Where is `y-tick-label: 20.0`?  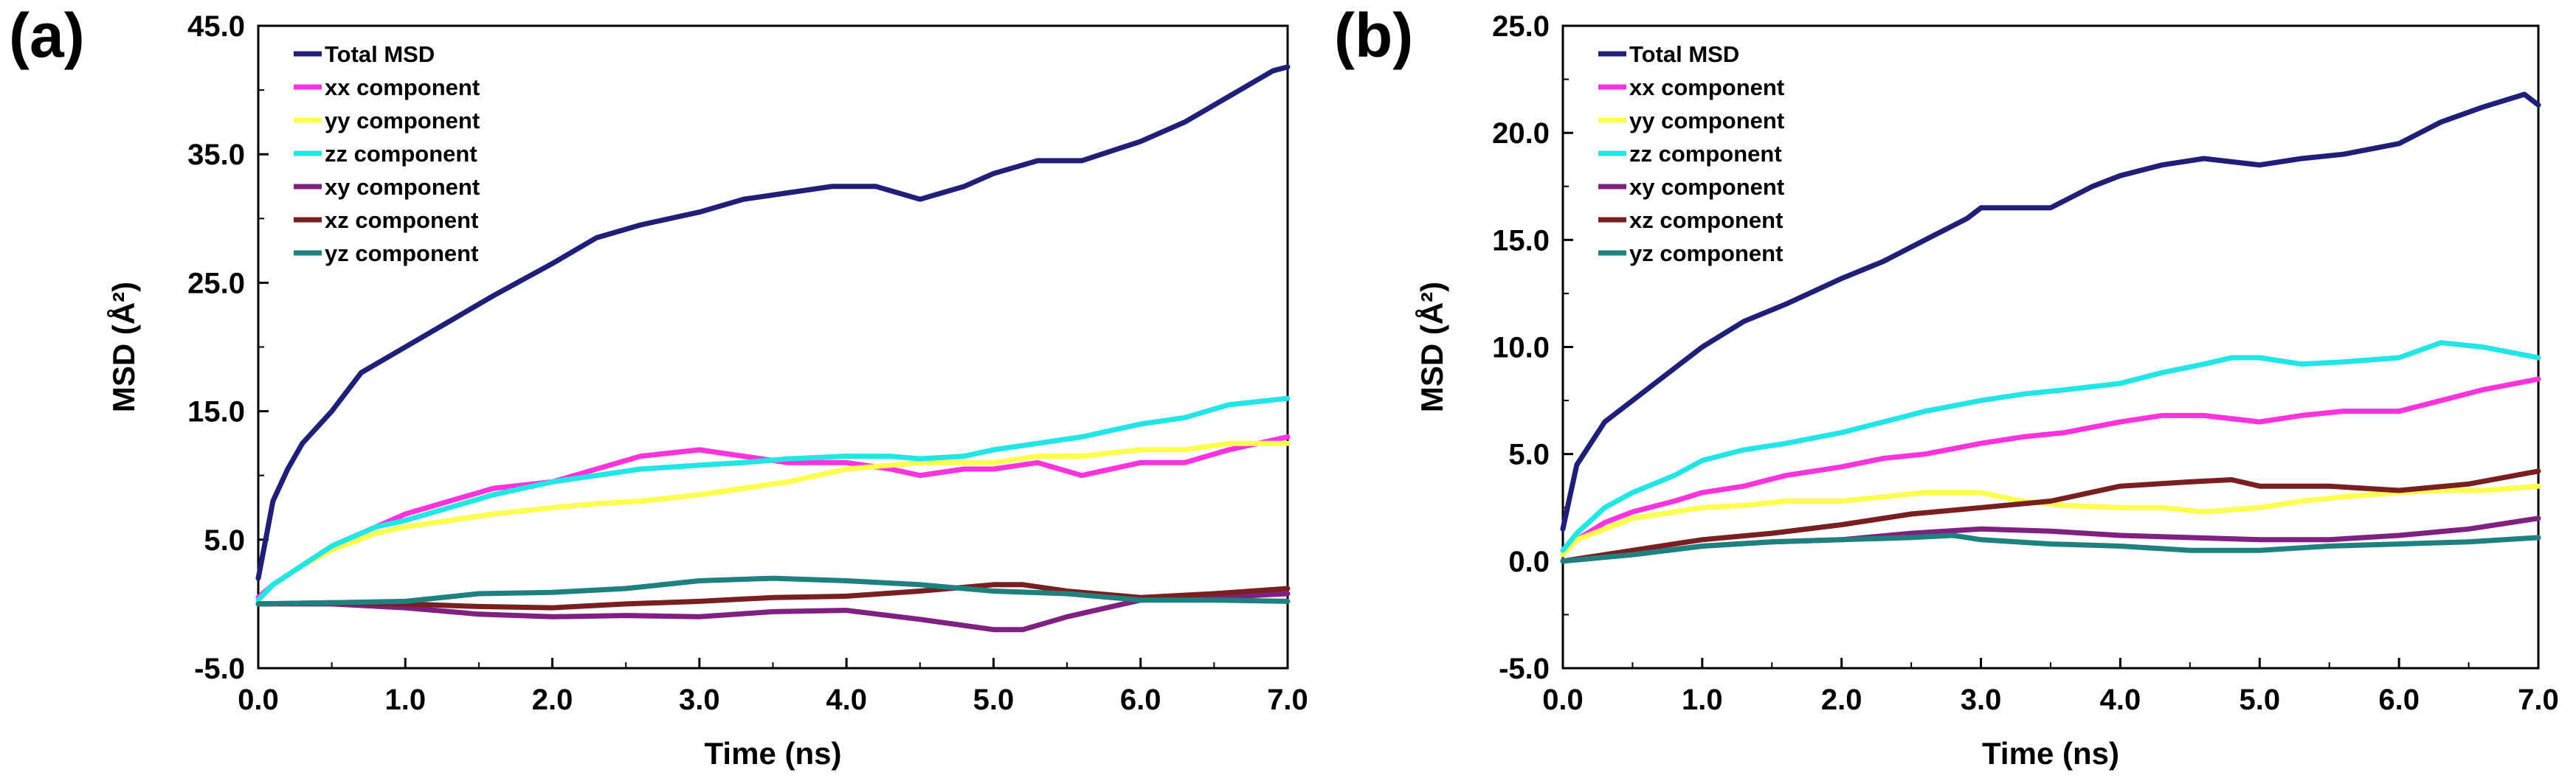 y-tick-label: 20.0 is located at coordinates (1521, 133).